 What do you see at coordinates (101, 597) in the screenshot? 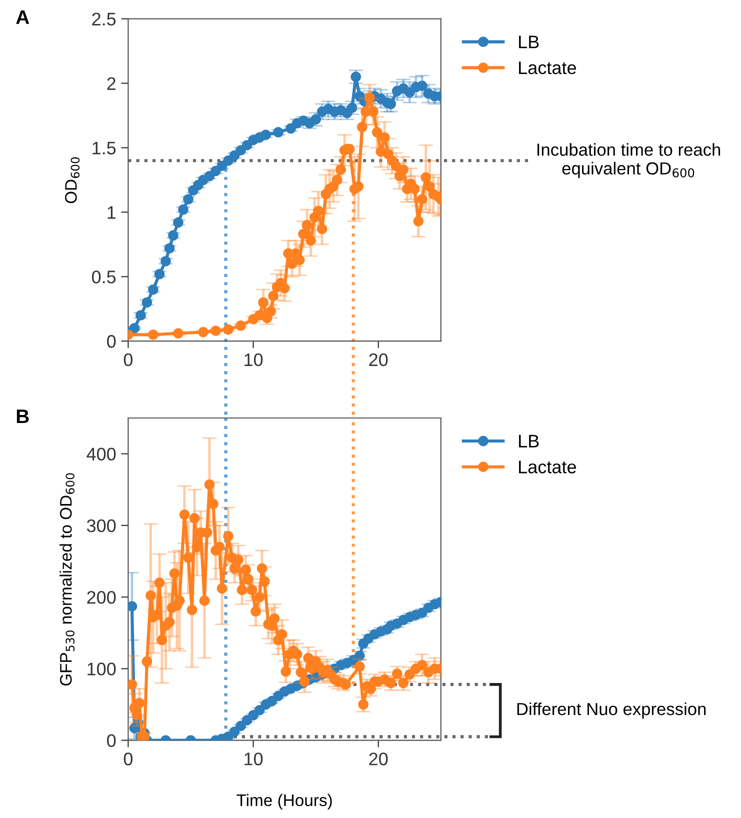
I see `y-tick-label: 200` at bounding box center [101, 597].